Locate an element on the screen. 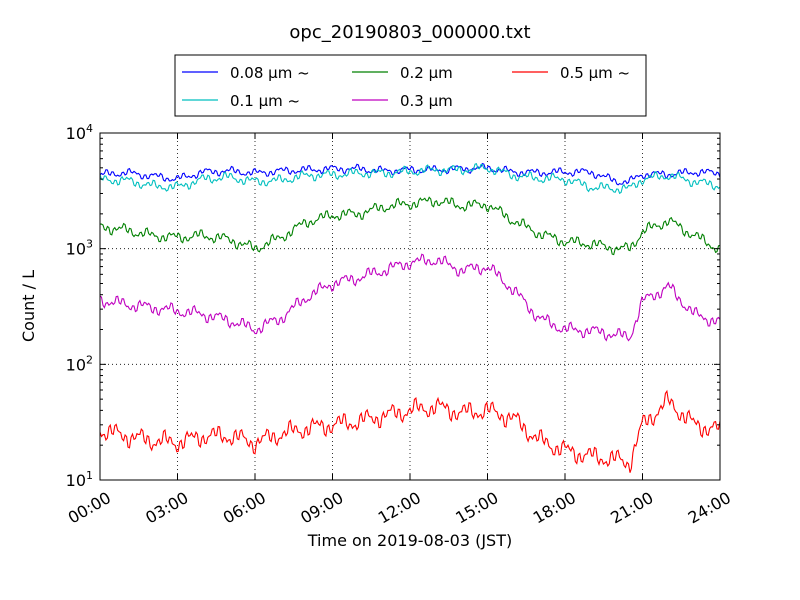  x-tick-label: 09:00 is located at coordinates (321, 508).